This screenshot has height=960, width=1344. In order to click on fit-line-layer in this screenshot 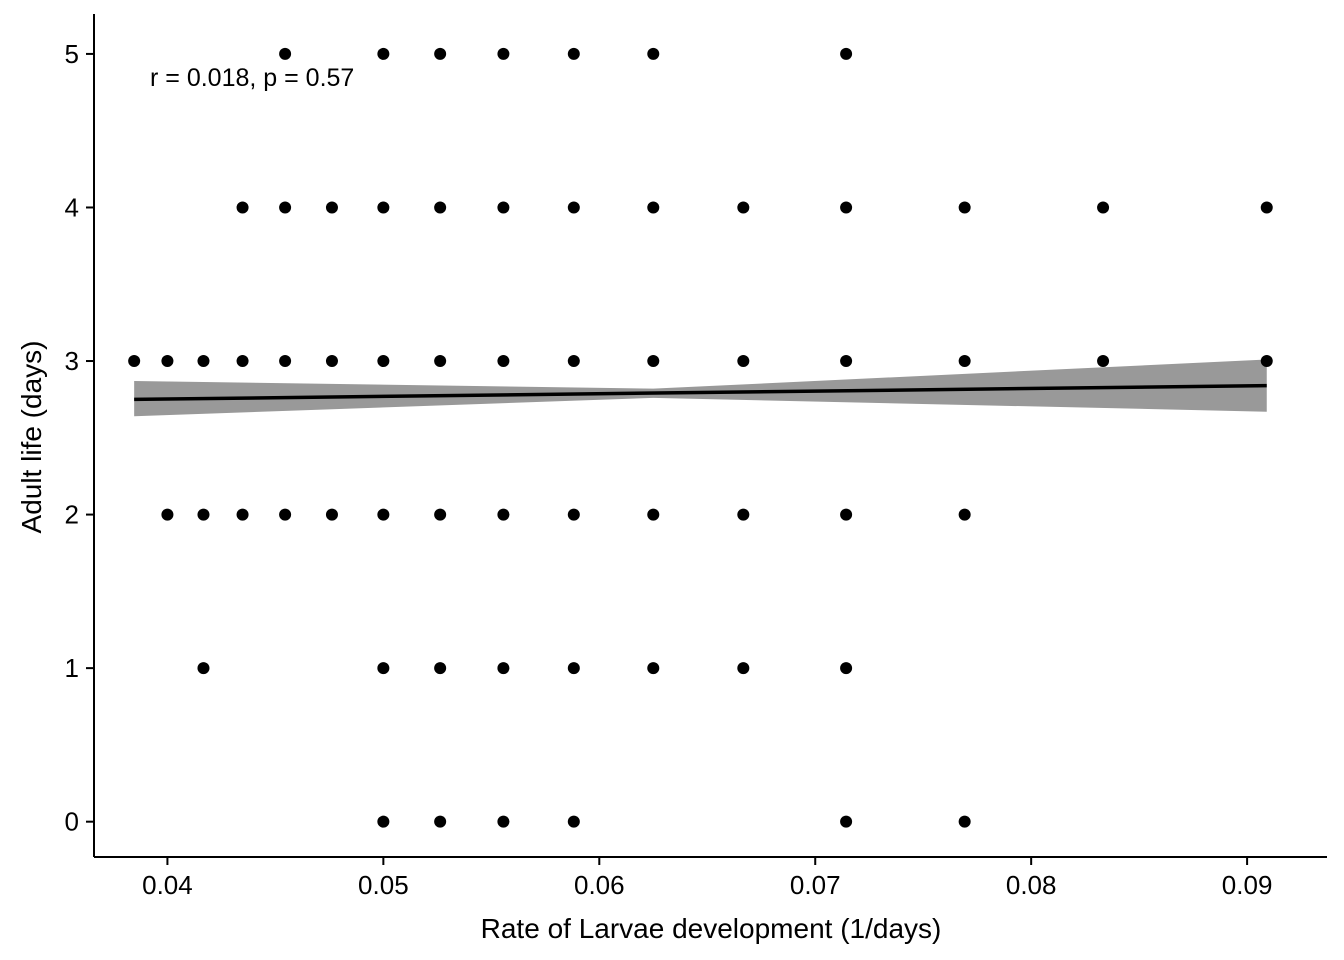, I will do `click(700, 392)`.